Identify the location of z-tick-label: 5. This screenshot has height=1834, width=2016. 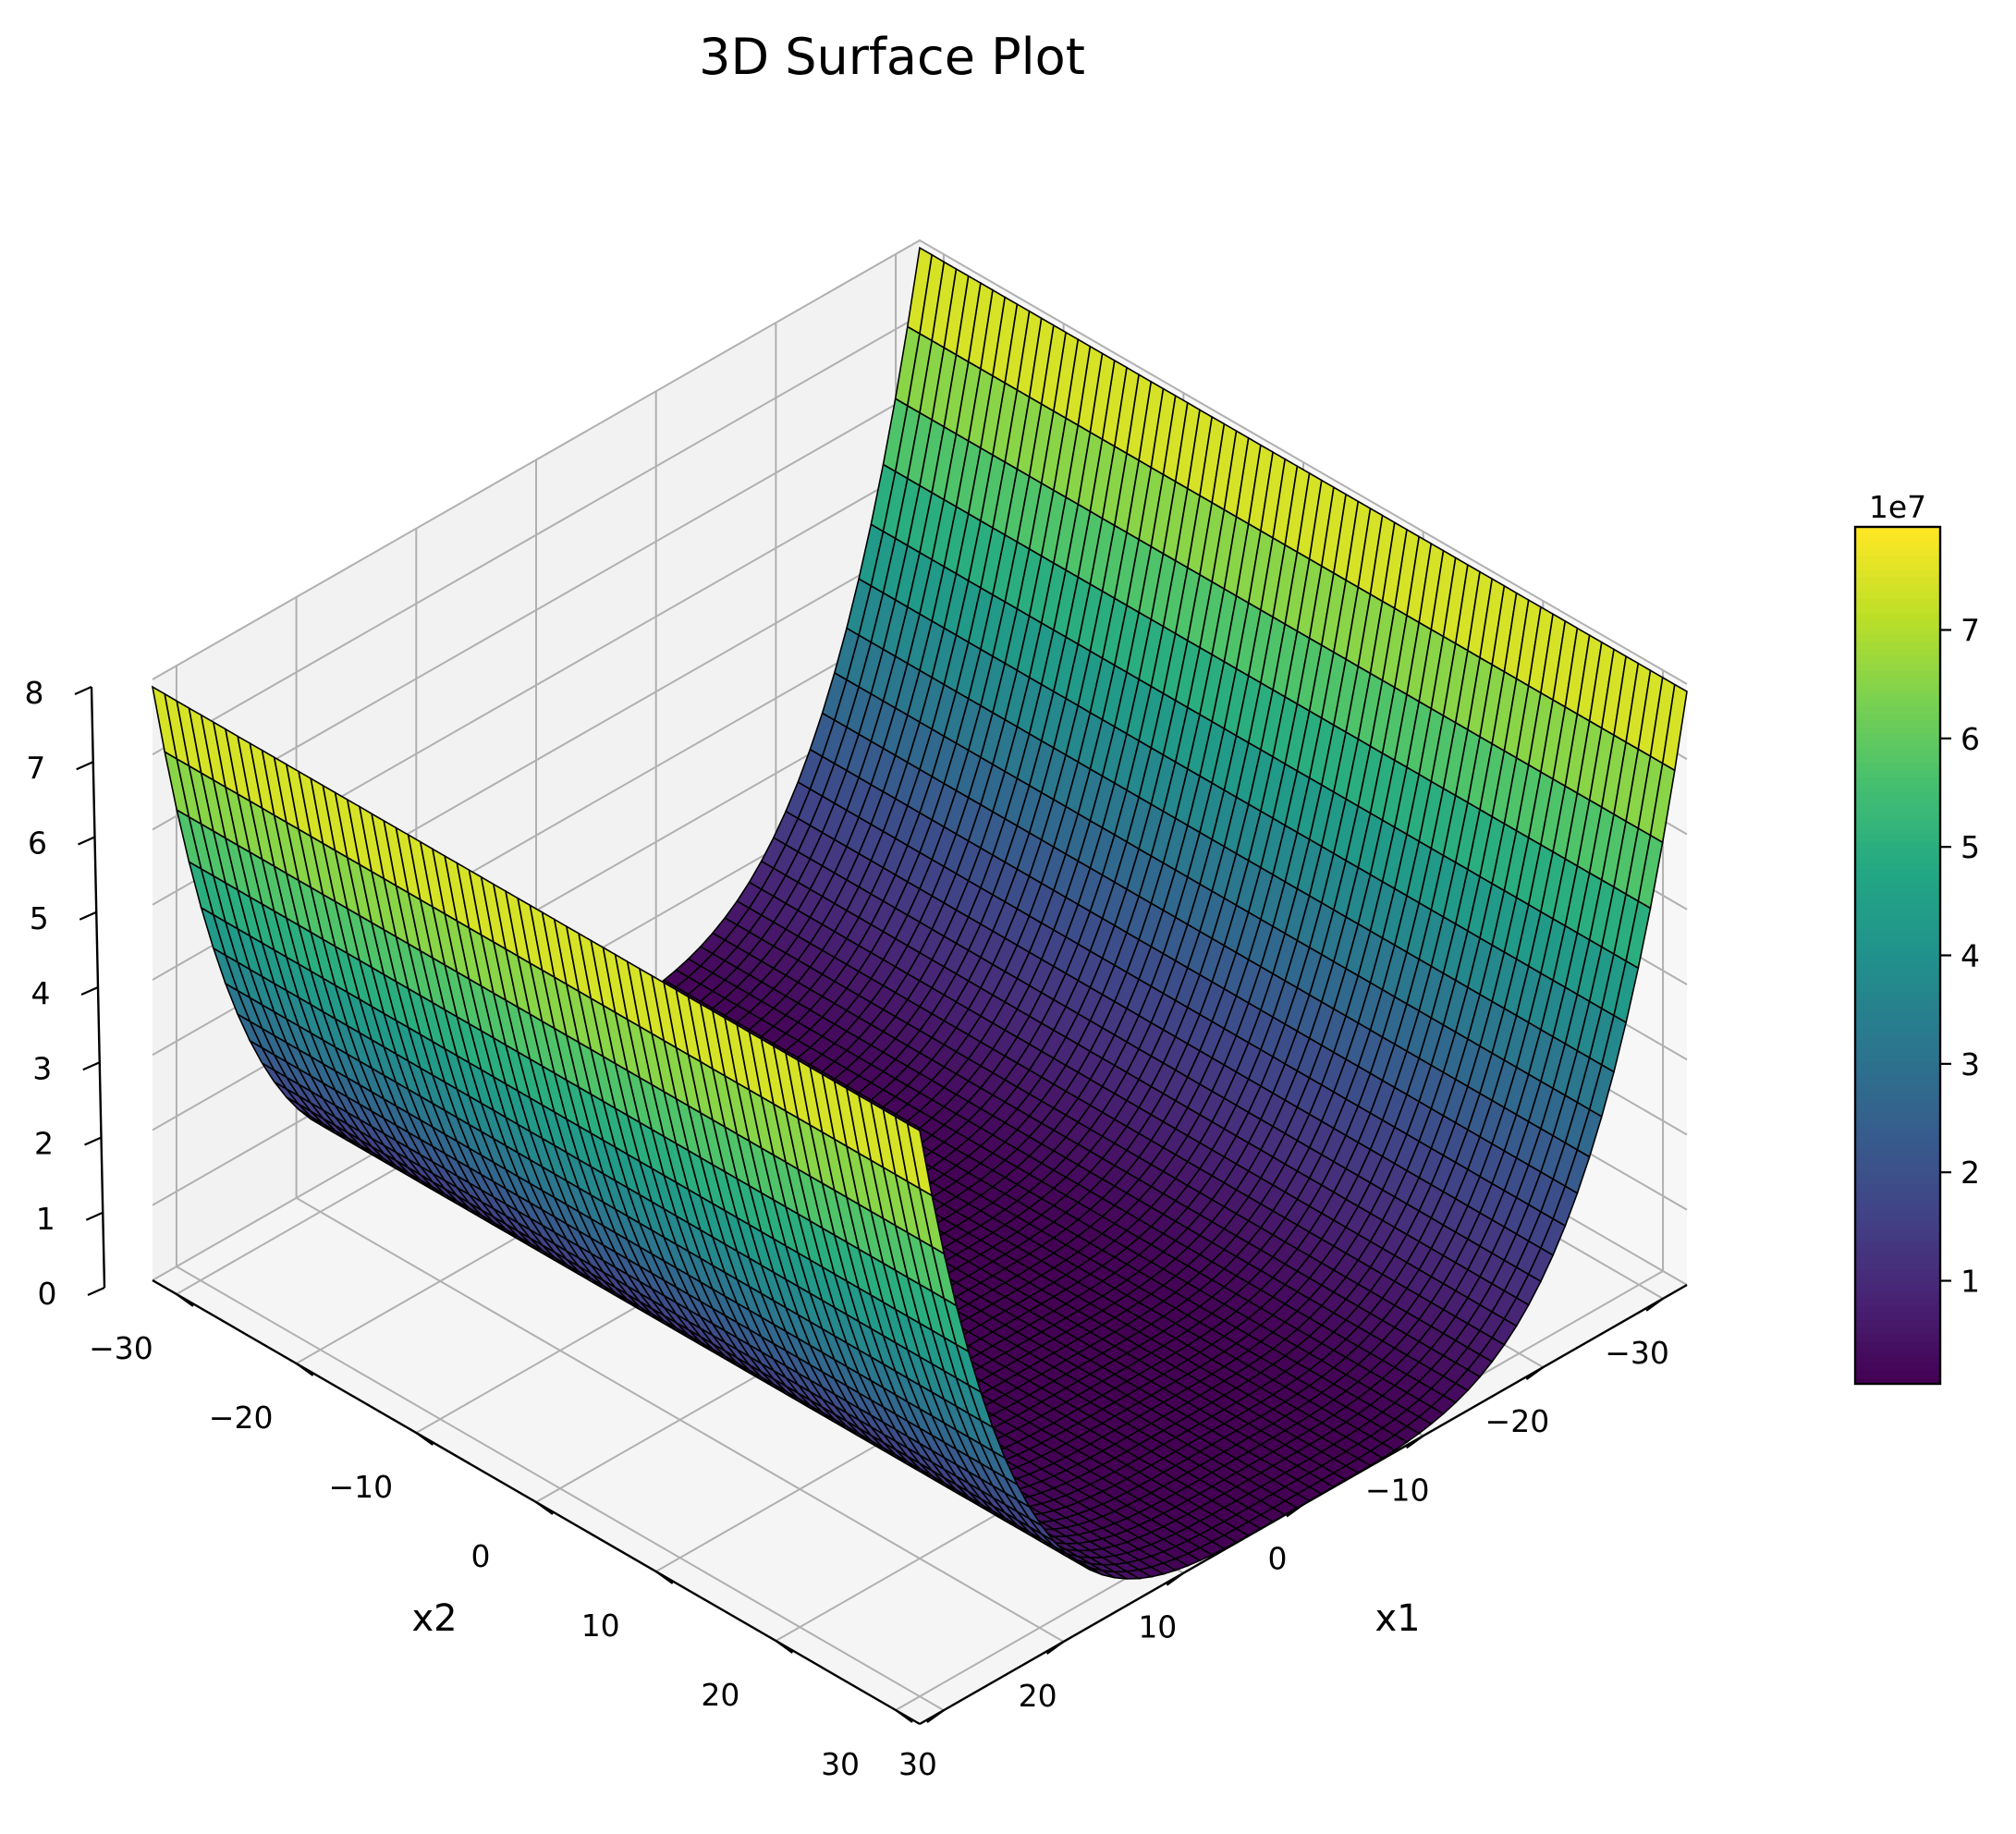
(39, 918).